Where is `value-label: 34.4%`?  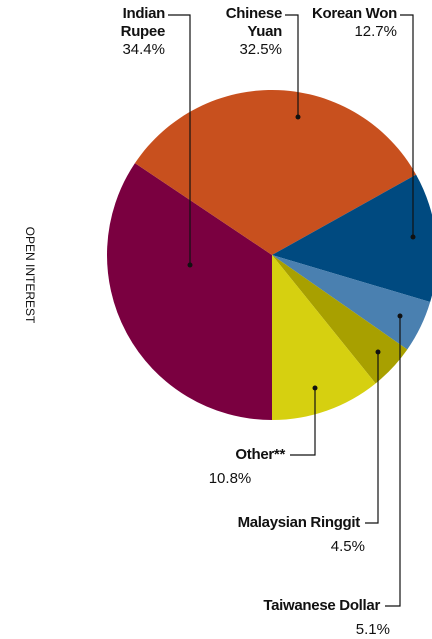 value-label: 34.4% is located at coordinates (143, 49).